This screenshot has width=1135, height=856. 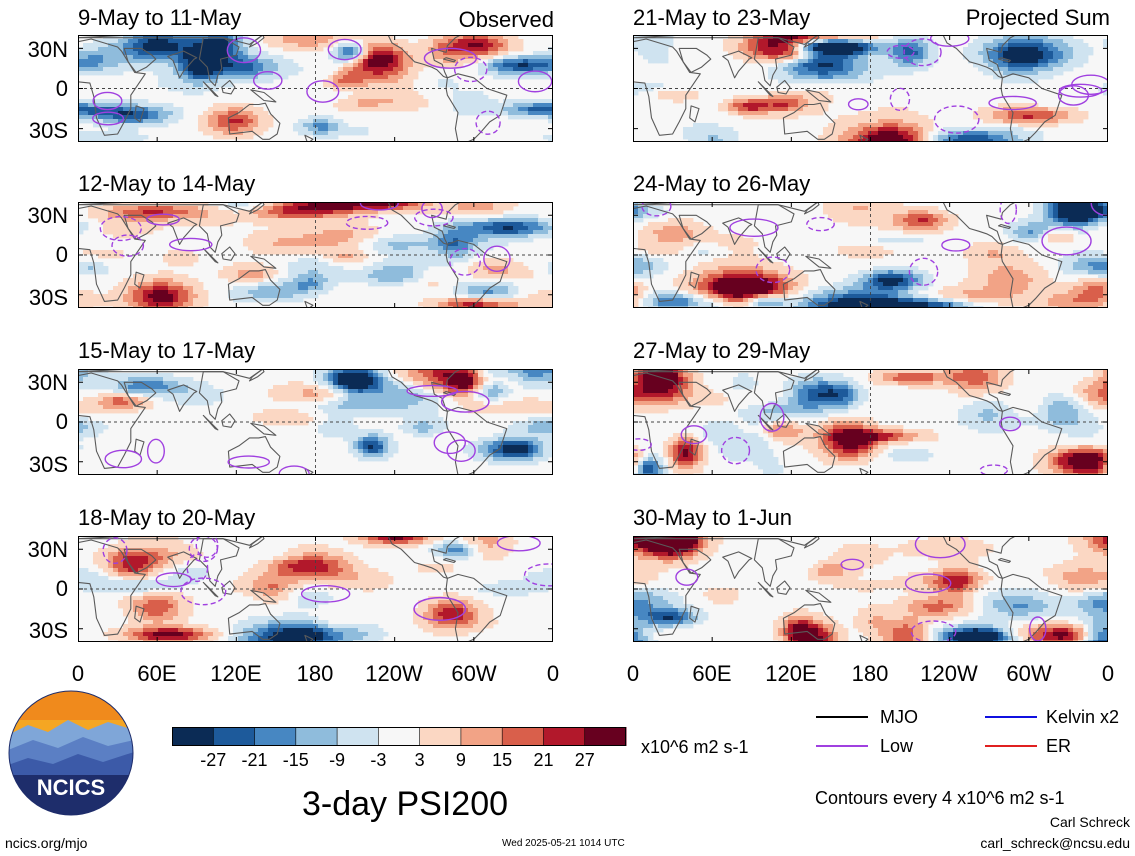 I want to click on map-panel-p1, so click(x=315, y=88).